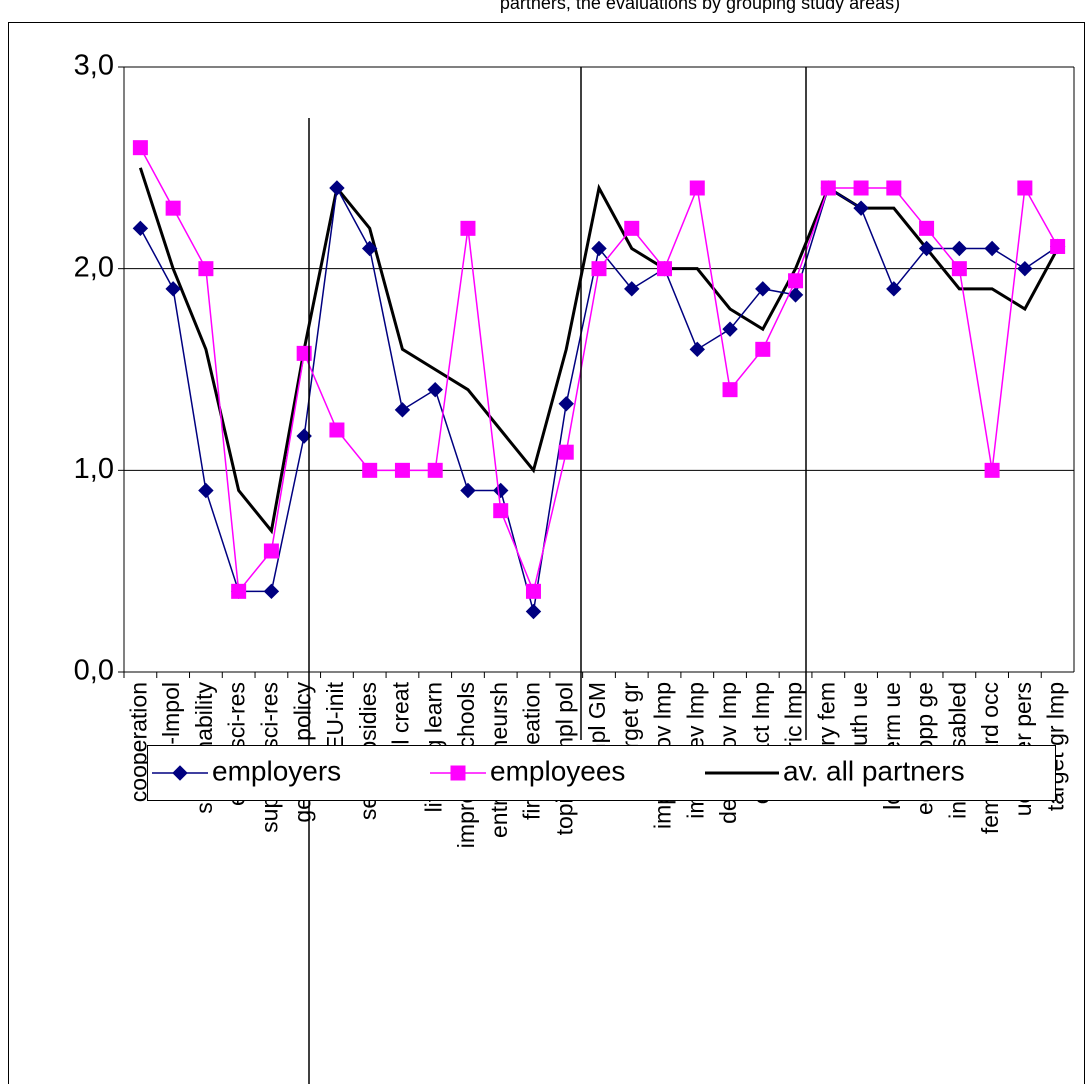 The width and height of the screenshot is (1086, 1084). Describe the element at coordinates (94, 469) in the screenshot. I see `y-tick-label: 1,0` at that location.